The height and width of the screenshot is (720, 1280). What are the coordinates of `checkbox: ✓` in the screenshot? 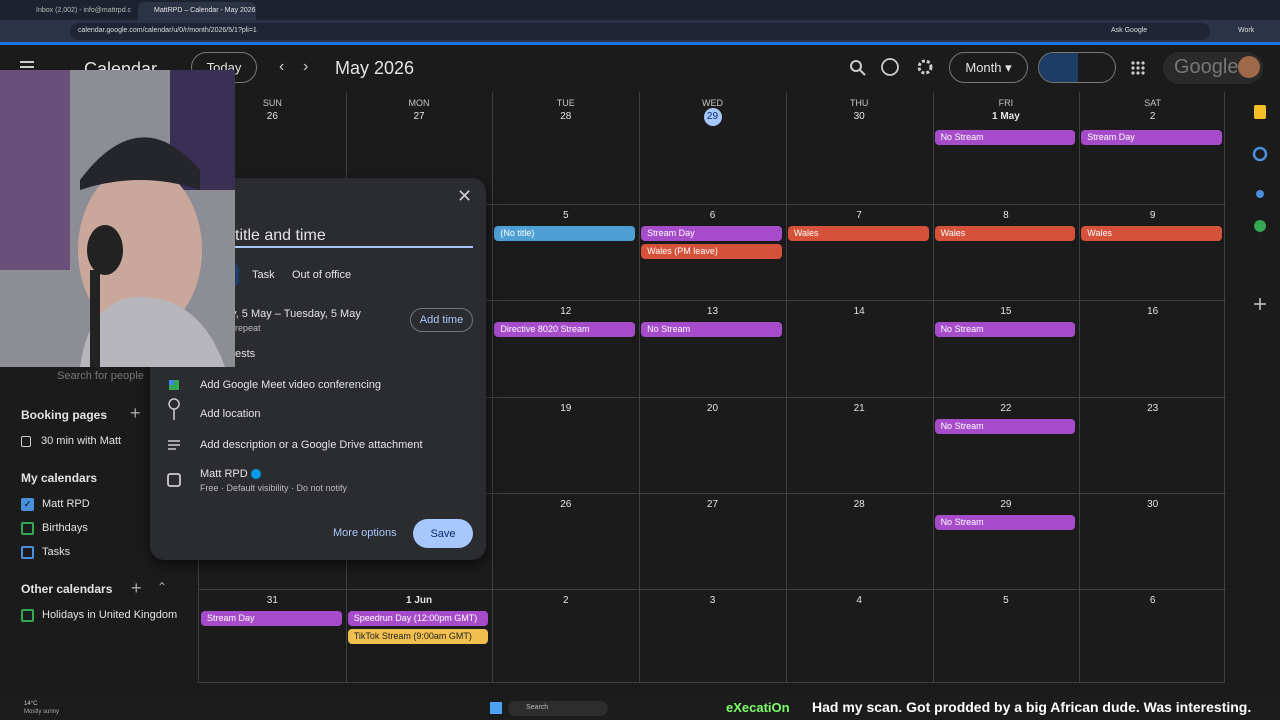 It's located at (27, 504).